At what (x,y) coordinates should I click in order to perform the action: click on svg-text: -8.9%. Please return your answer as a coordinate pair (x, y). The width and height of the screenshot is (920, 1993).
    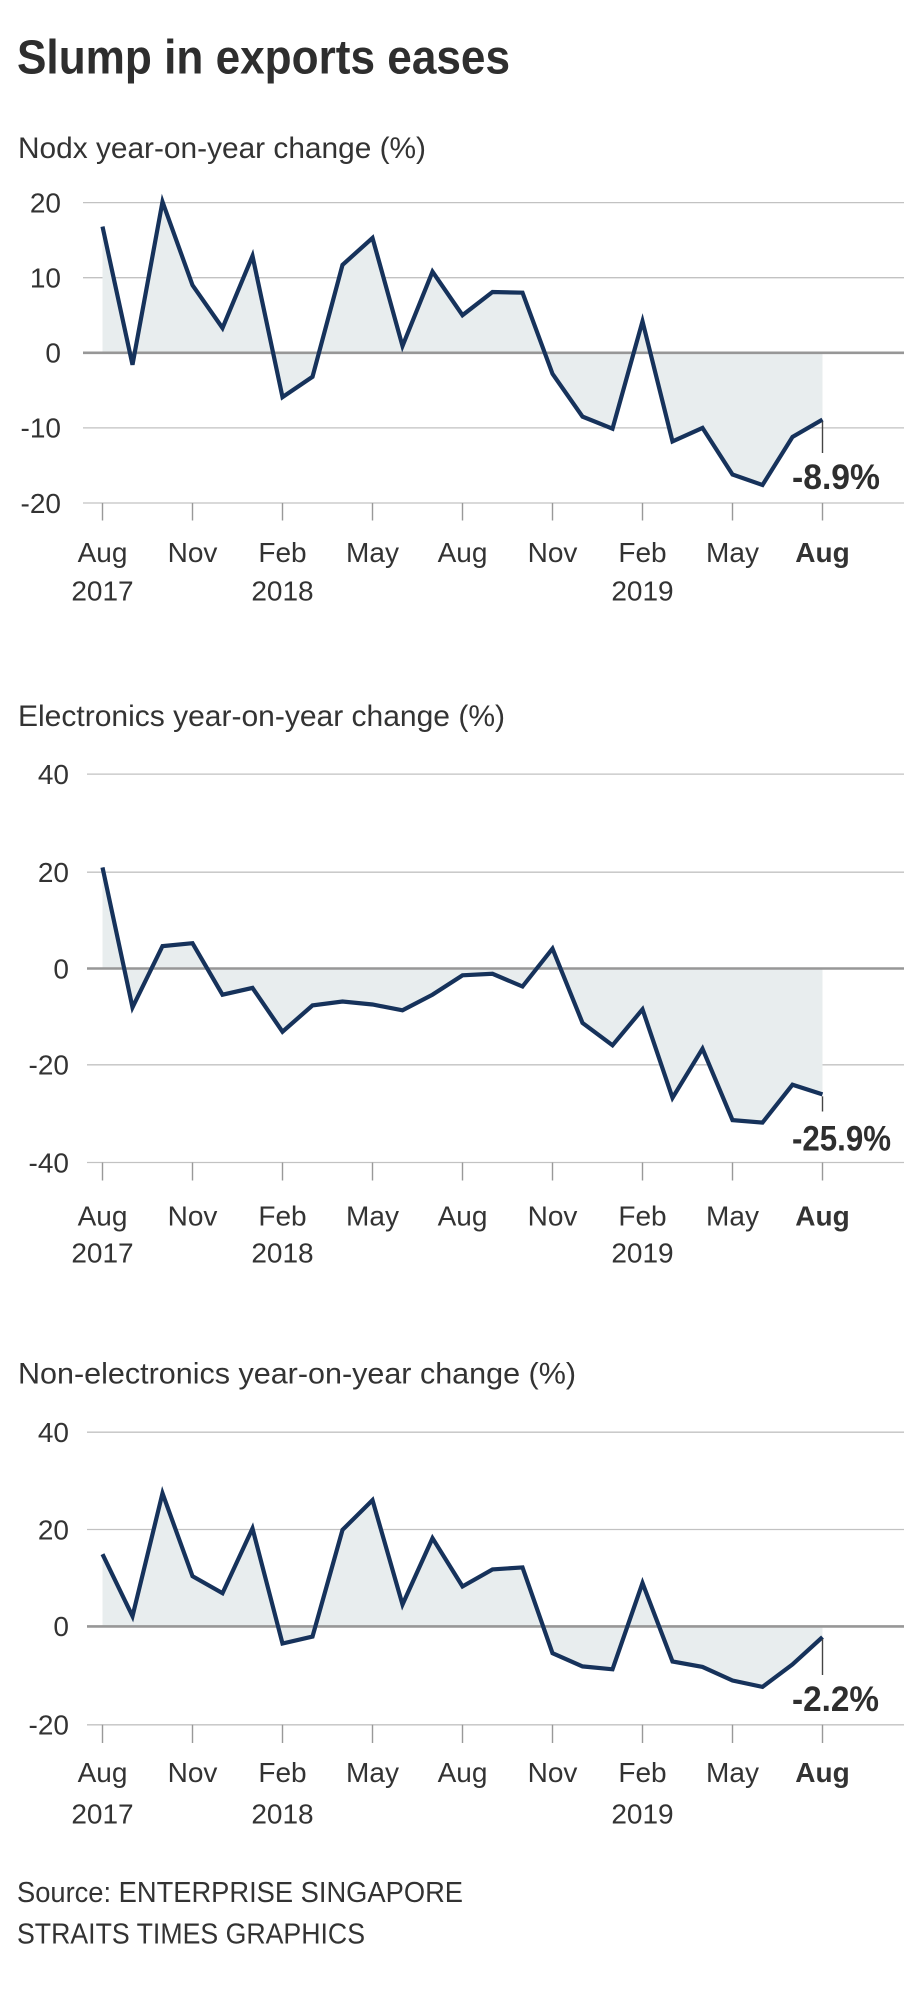
    Looking at the image, I should click on (836, 477).